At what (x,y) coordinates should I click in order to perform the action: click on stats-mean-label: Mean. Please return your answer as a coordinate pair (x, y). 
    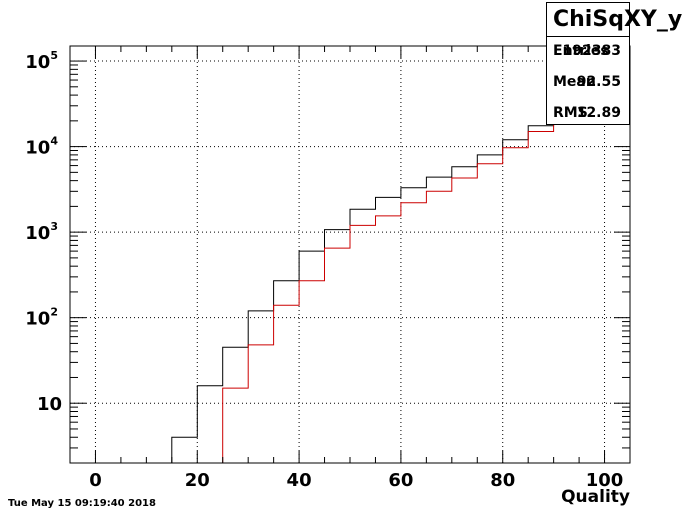
    Looking at the image, I should click on (574, 82).